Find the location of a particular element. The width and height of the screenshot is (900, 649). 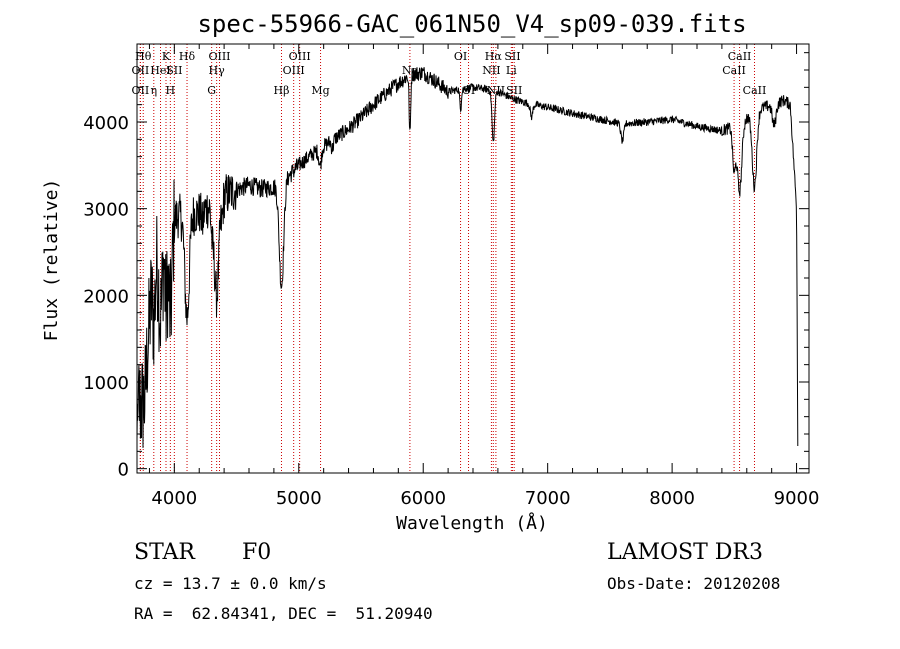

line-marker-label: Hα is located at coordinates (494, 56).